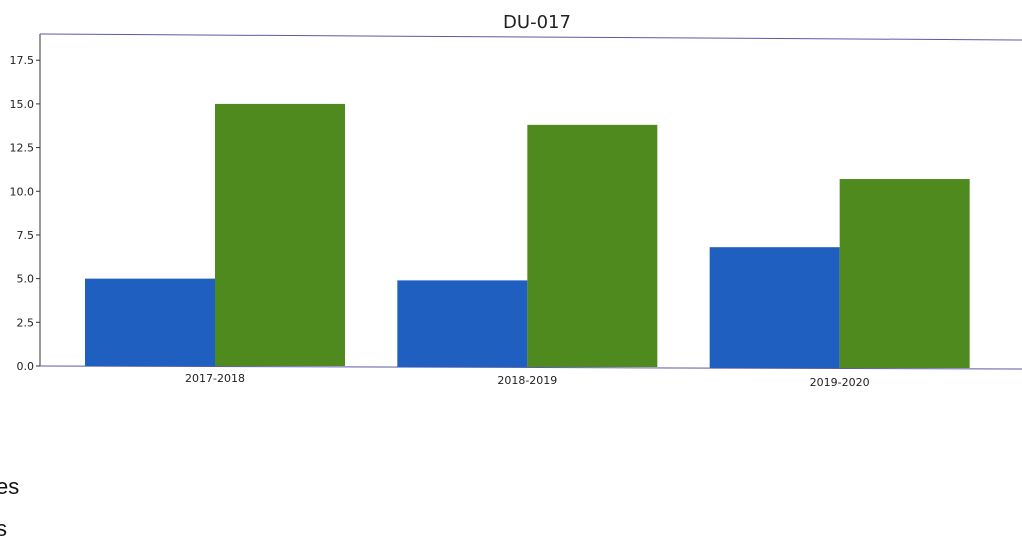 Image resolution: width=1022 pixels, height=542 pixels. Describe the element at coordinates (215, 378) in the screenshot. I see `x-tick-label: 2017-2018` at that location.